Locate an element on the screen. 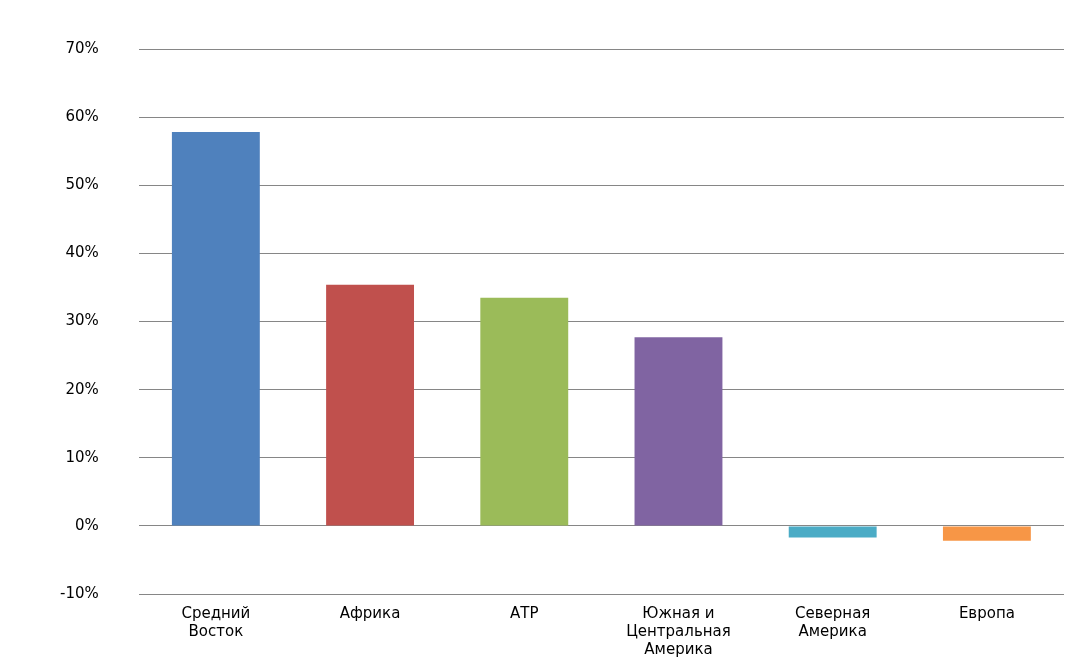 The height and width of the screenshot is (667, 1074). x-tick-label: Африка is located at coordinates (370, 612).